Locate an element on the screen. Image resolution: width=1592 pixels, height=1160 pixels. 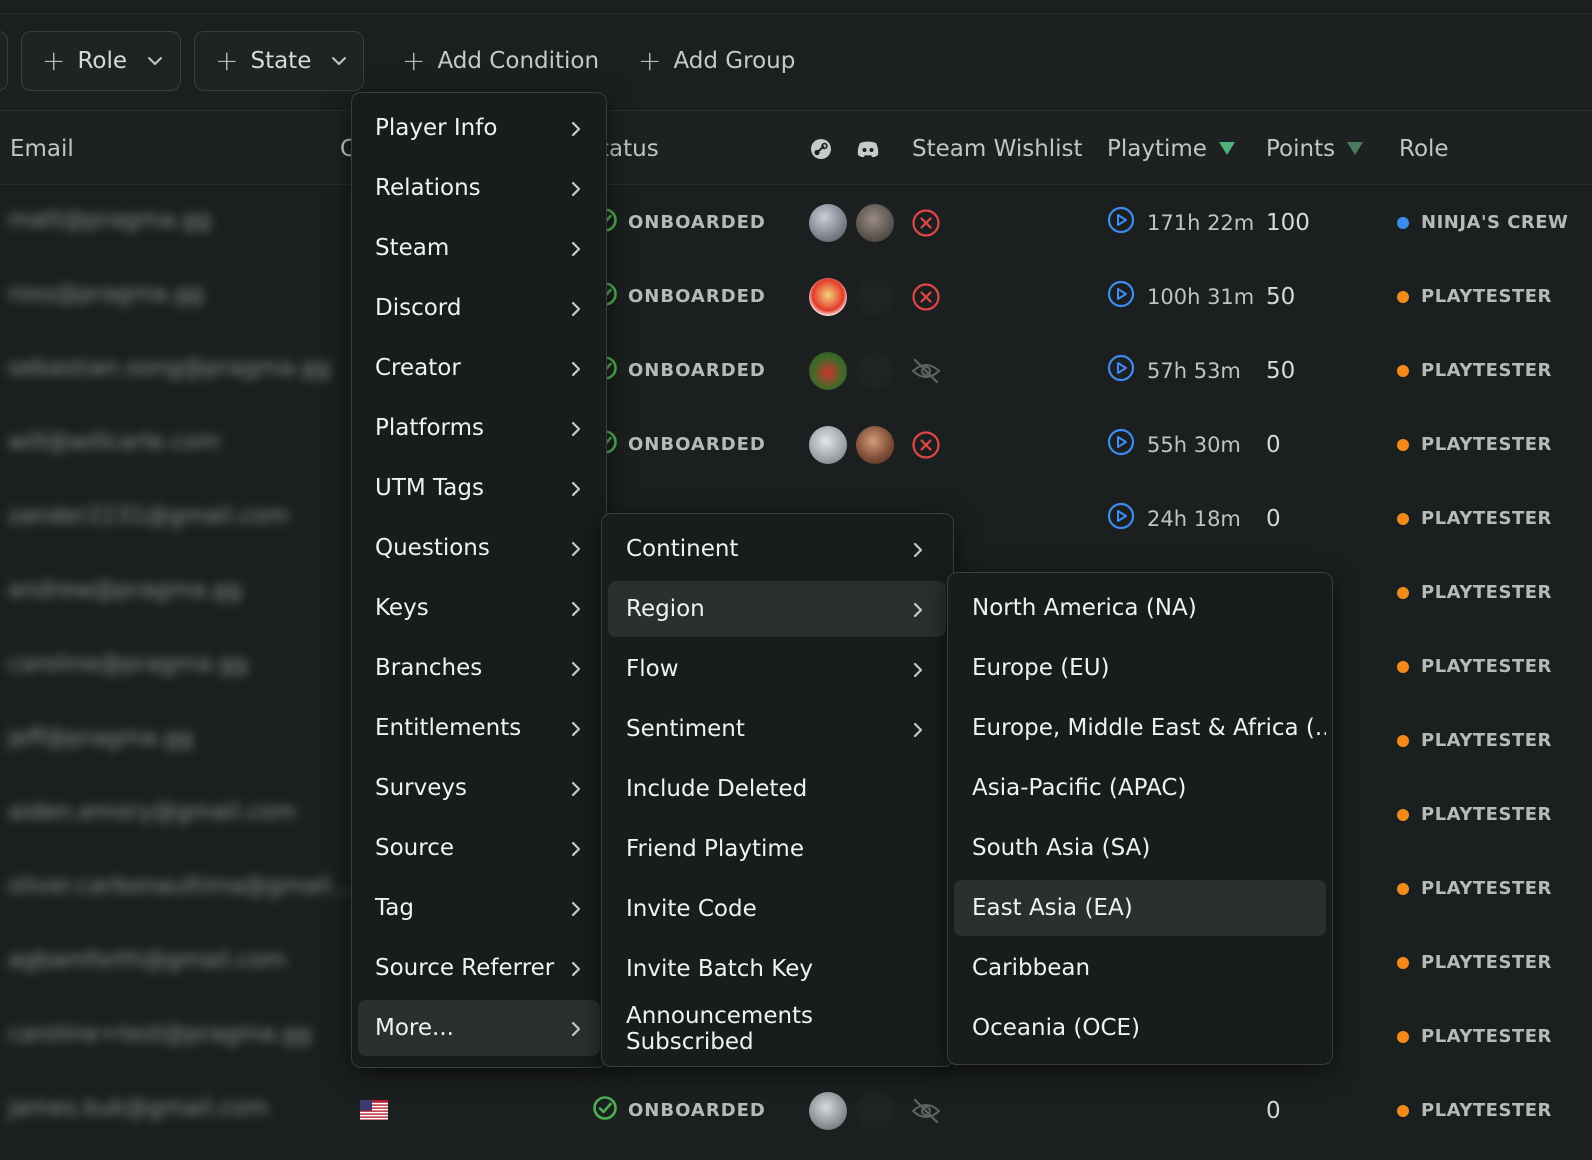
menu-item-questions: Questions is located at coordinates (479, 548).